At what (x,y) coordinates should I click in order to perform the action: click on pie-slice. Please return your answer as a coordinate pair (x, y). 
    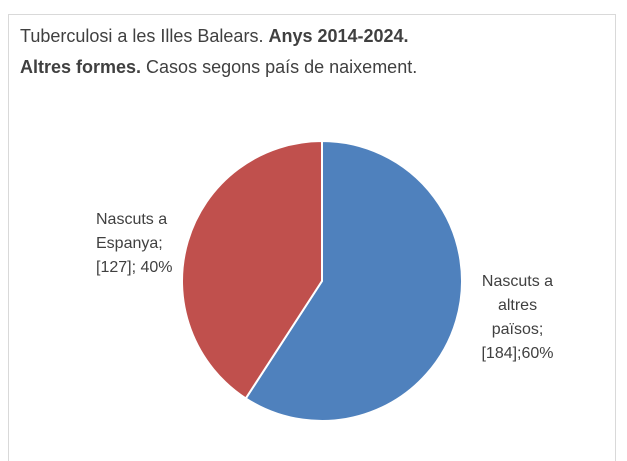
    Looking at the image, I should click on (252, 269).